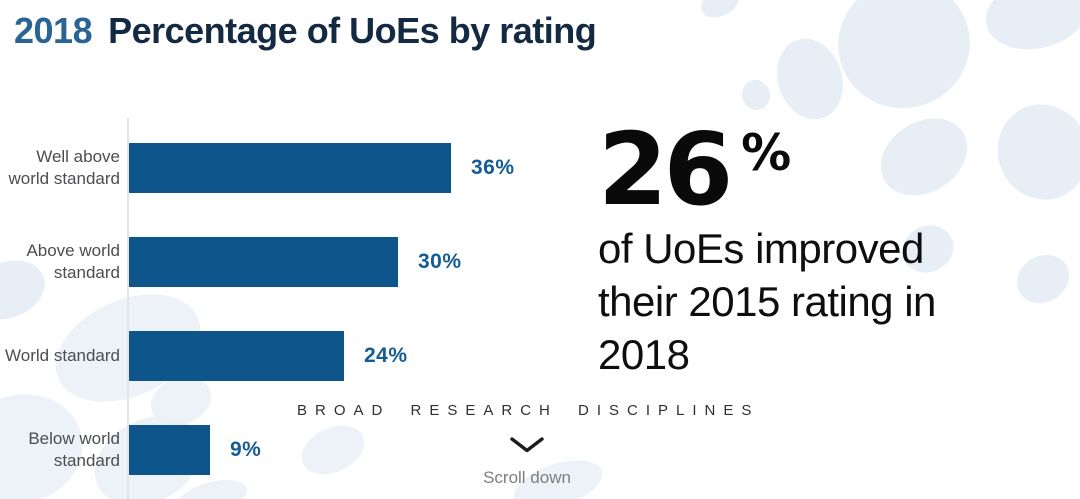 This screenshot has height=499, width=1080. Describe the element at coordinates (64, 167) in the screenshot. I see `category-label: Well above world standard` at that location.